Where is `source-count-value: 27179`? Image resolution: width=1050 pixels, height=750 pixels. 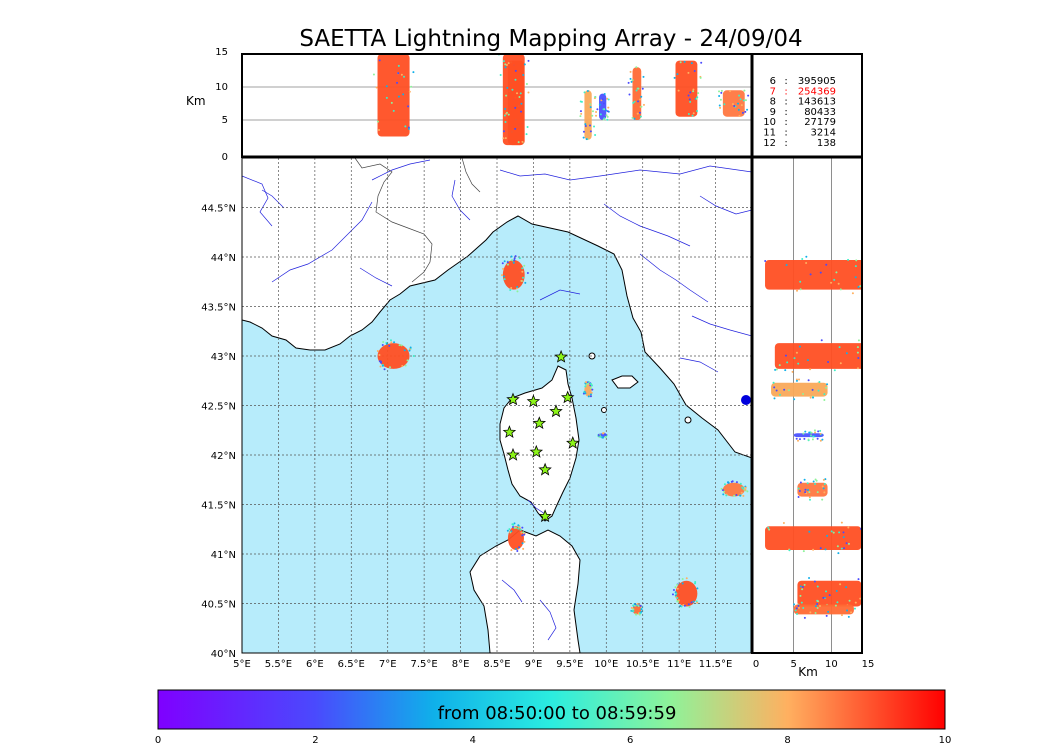
source-count-value: 27179 is located at coordinates (820, 122).